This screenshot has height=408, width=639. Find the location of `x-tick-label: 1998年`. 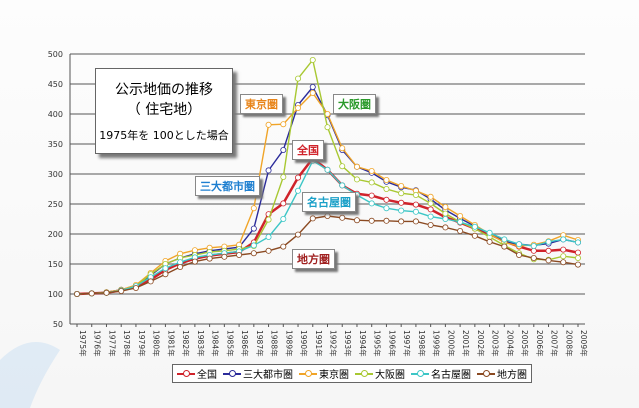

x-tick-label: 1998年 is located at coordinates (422, 343).